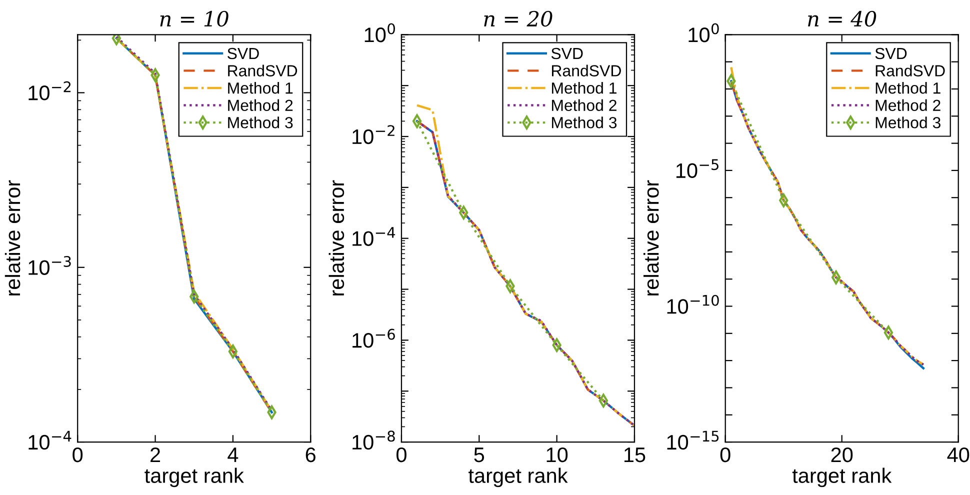  What do you see at coordinates (635, 455) in the screenshot?
I see `x-tick-label: 15` at bounding box center [635, 455].